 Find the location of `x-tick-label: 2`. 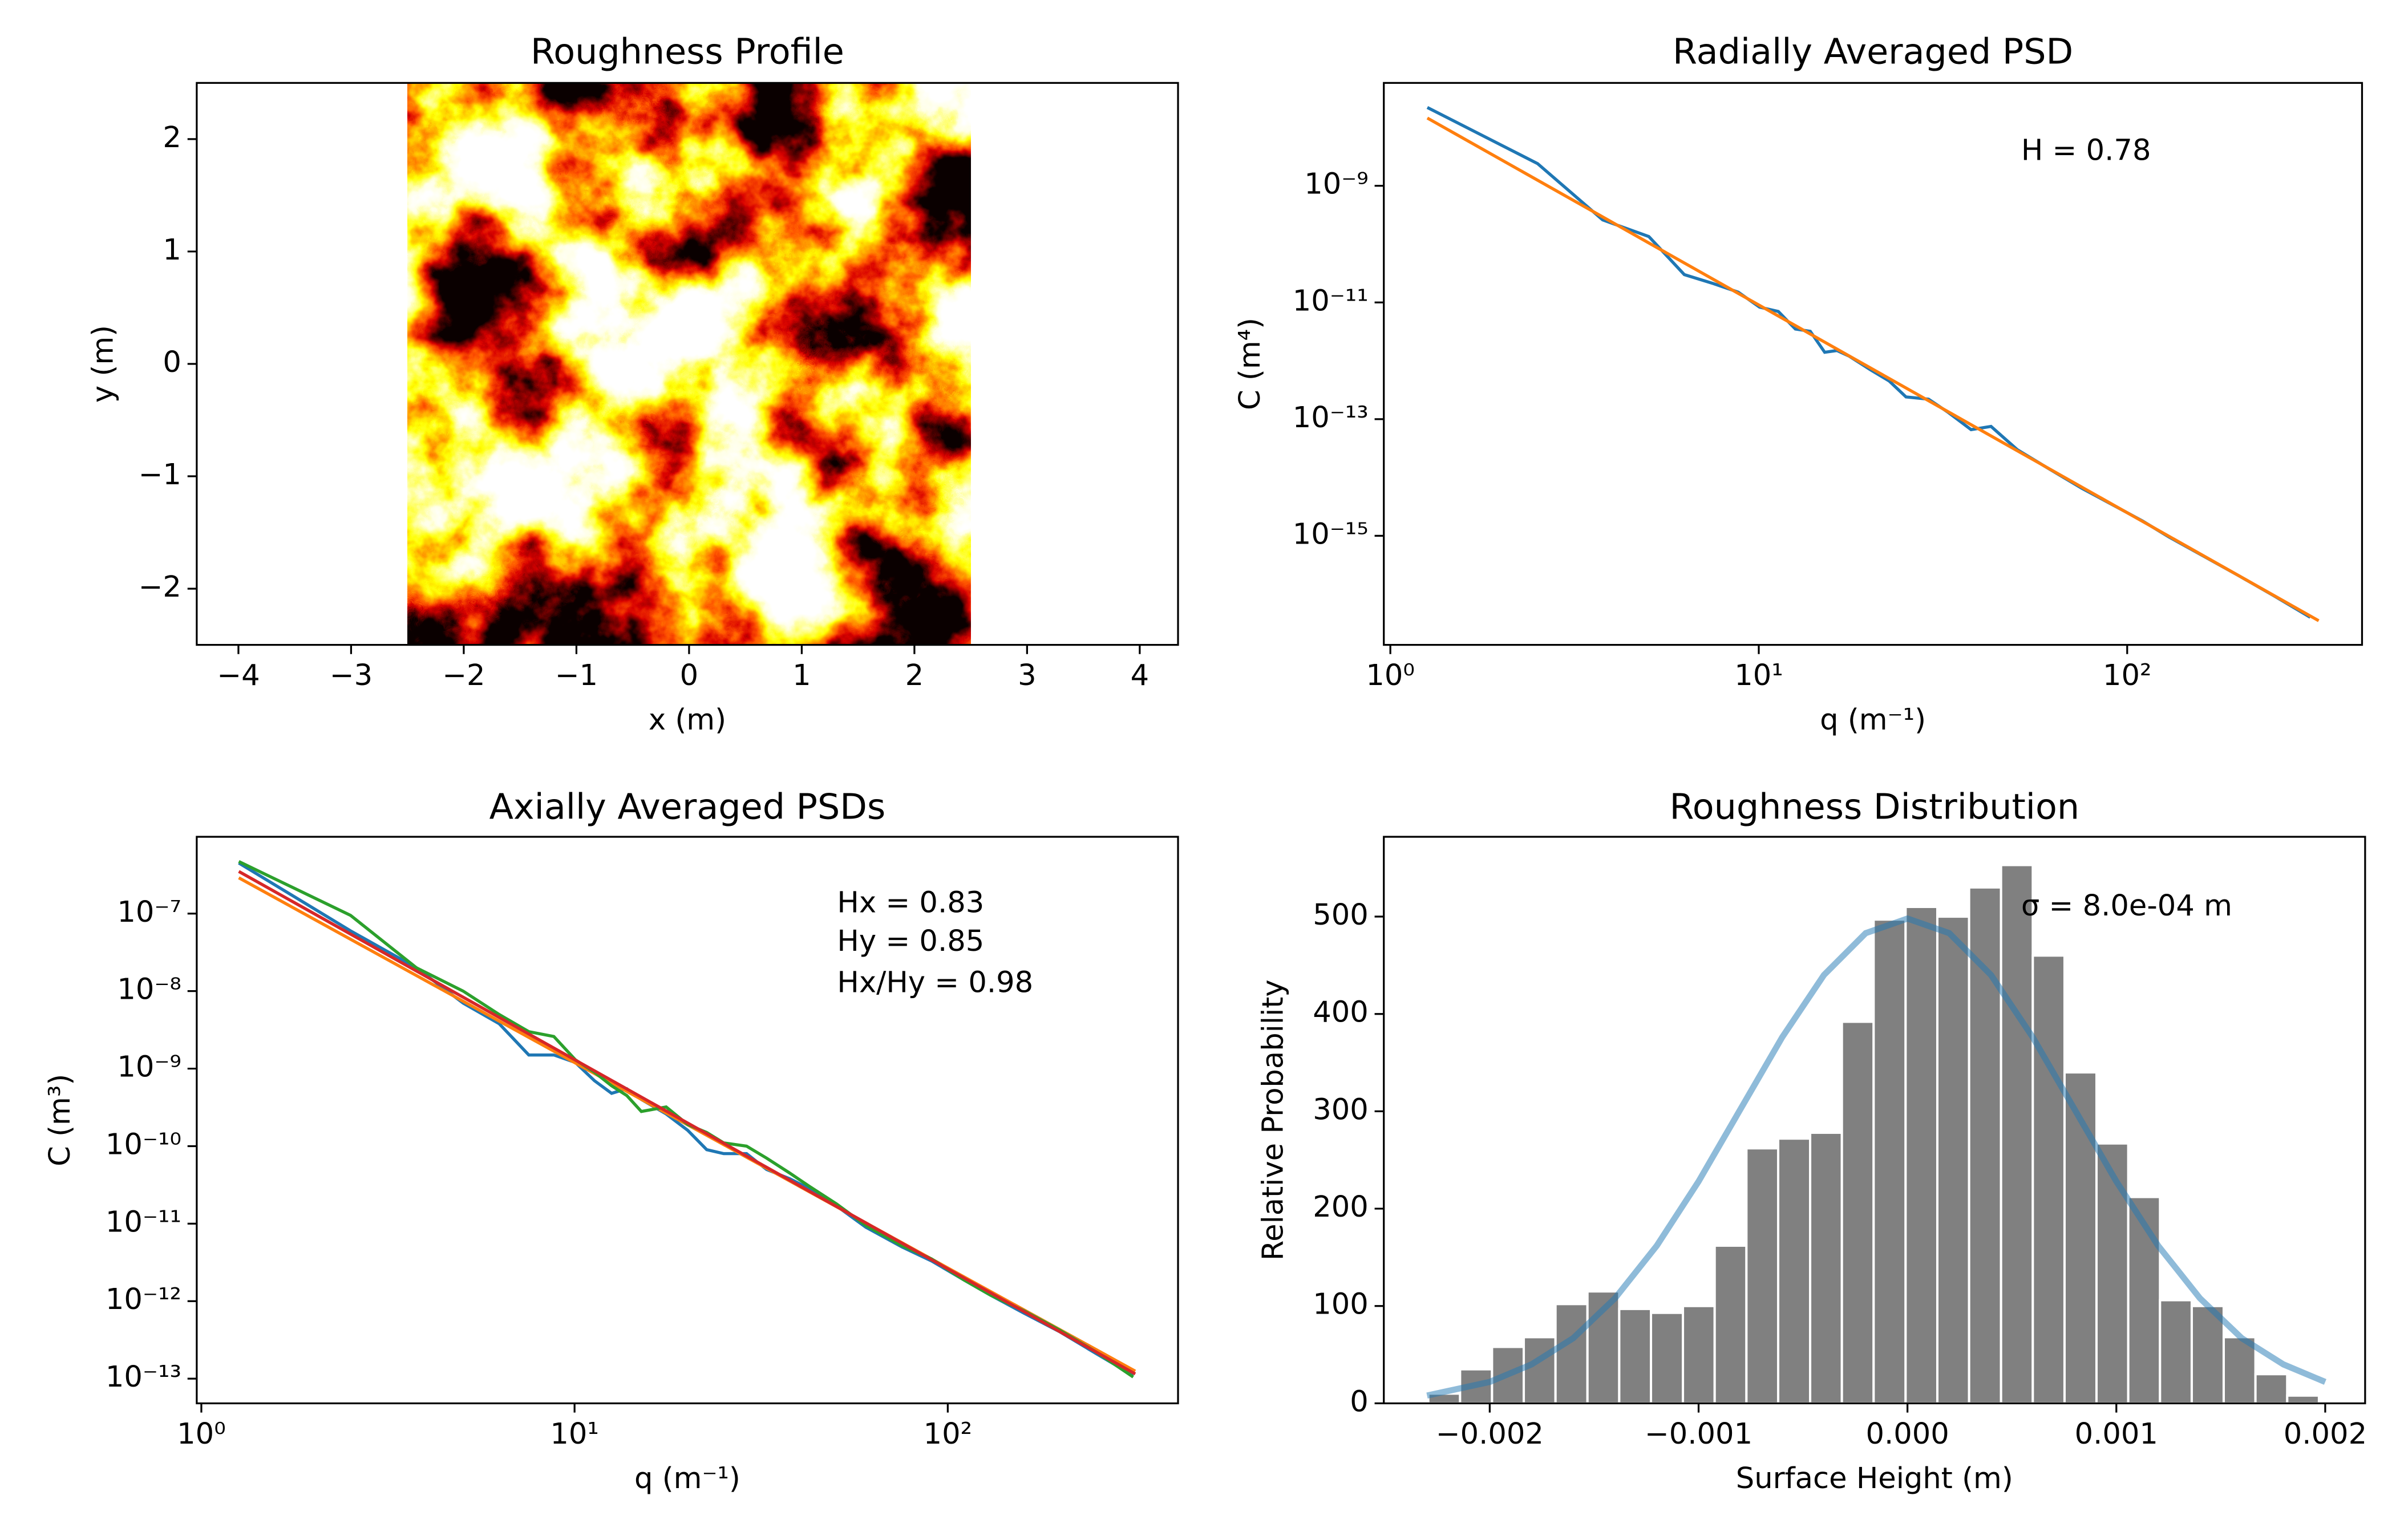

x-tick-label: 2 is located at coordinates (915, 675).